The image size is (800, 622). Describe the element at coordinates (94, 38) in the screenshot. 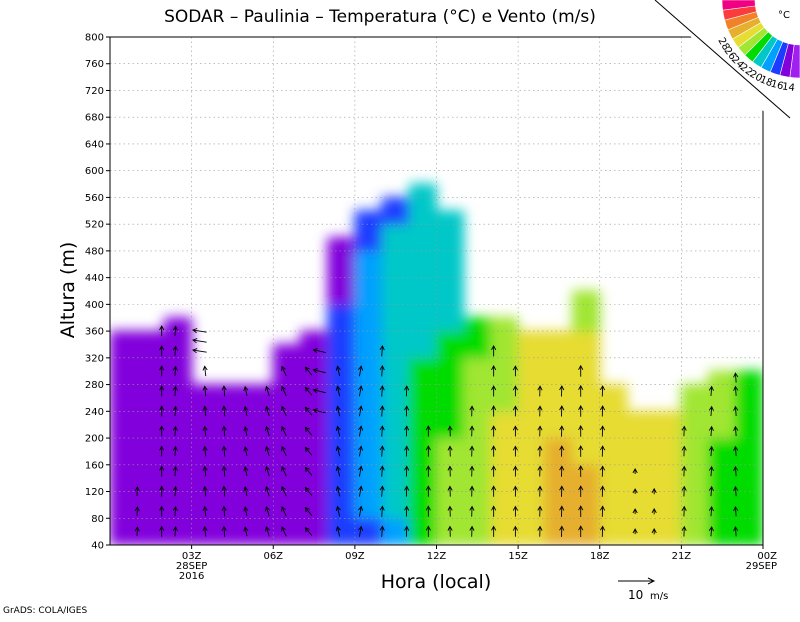

I see `y-tick-label: 800` at that location.